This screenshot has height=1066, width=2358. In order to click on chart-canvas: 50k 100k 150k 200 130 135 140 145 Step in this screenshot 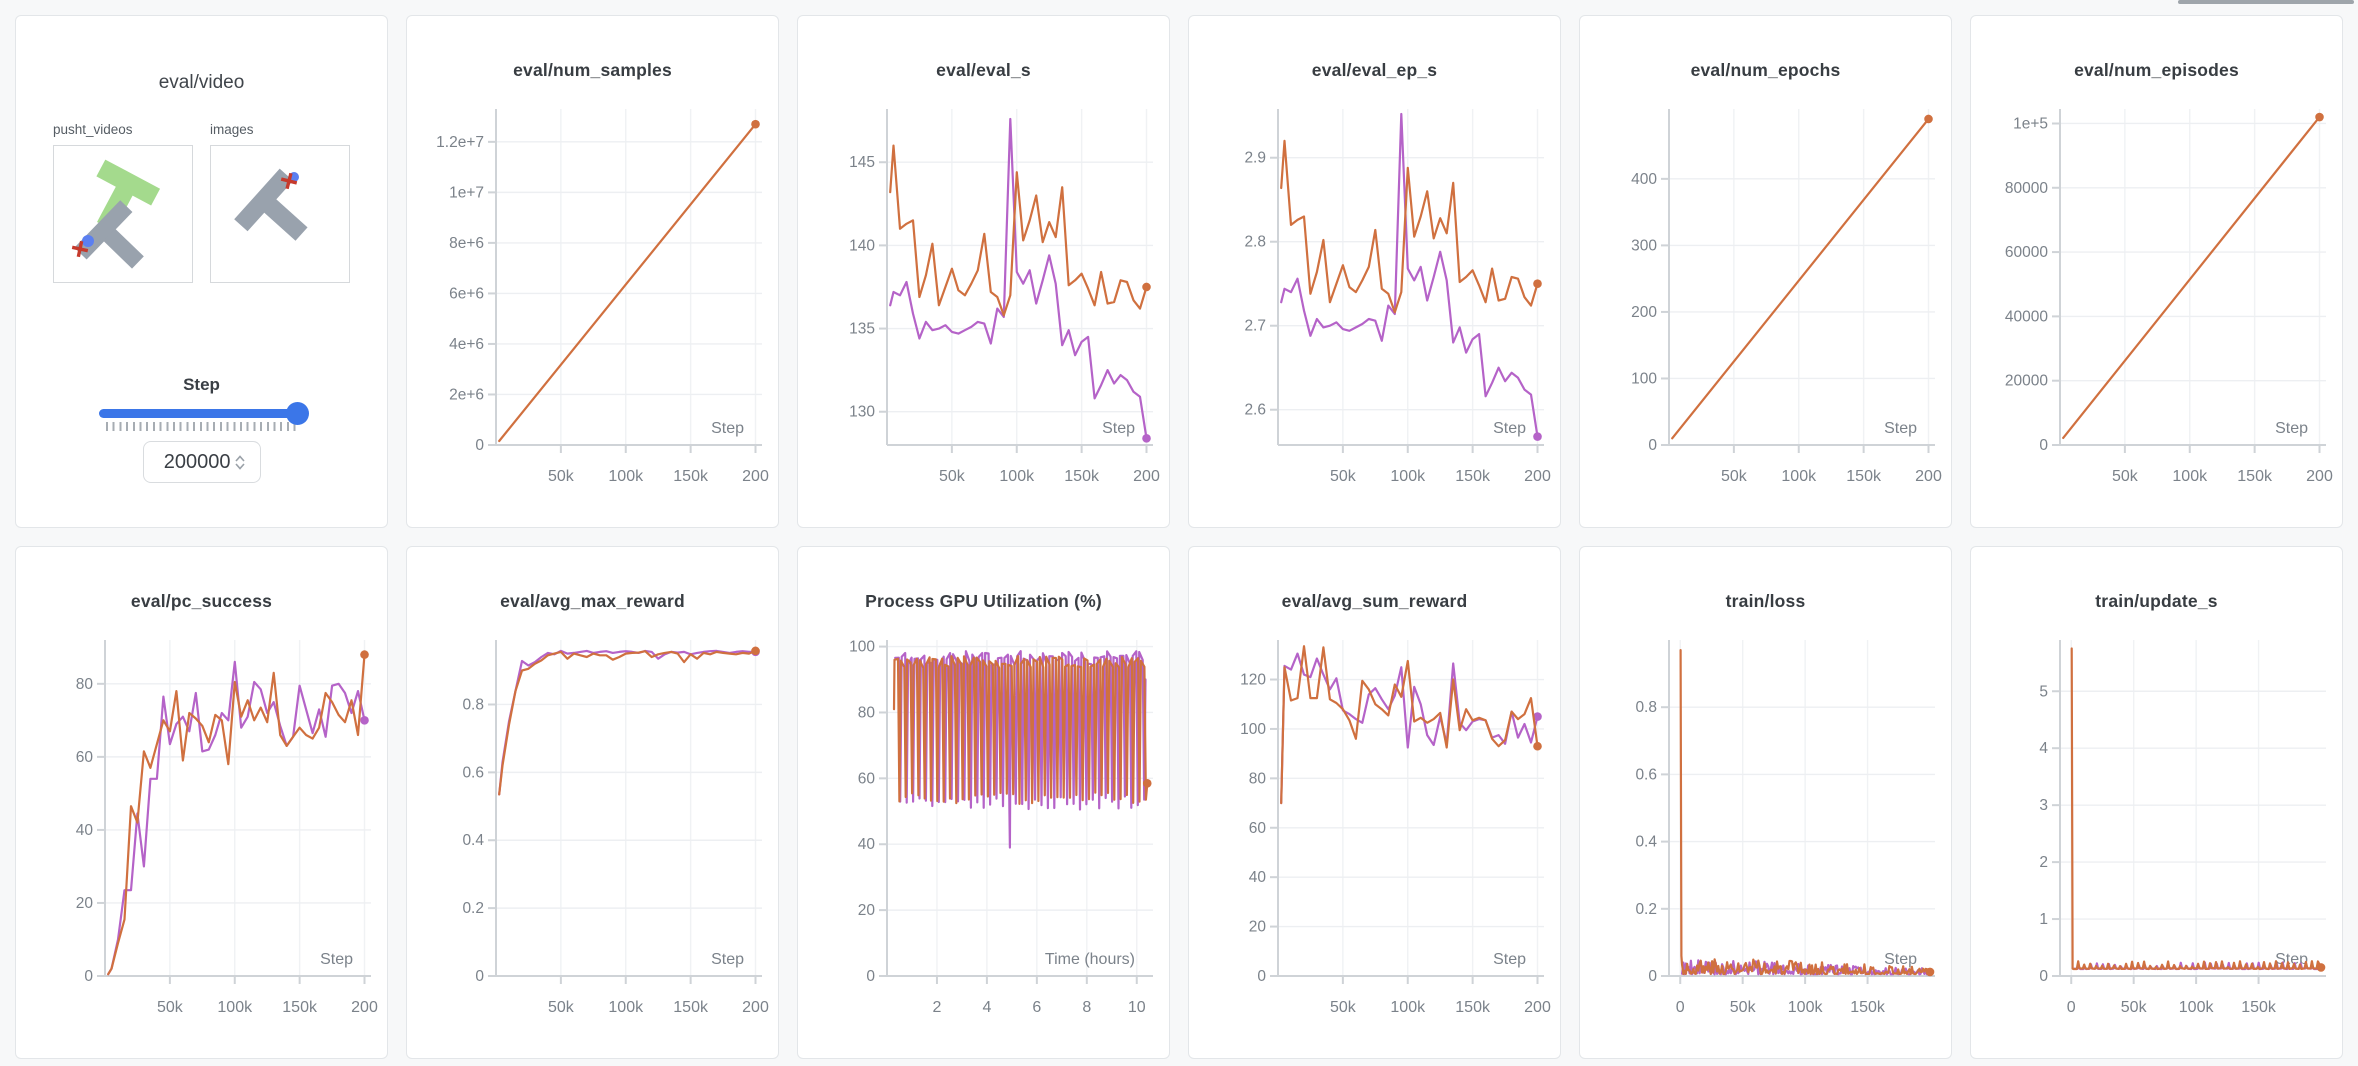, I will do `click(984, 293)`.